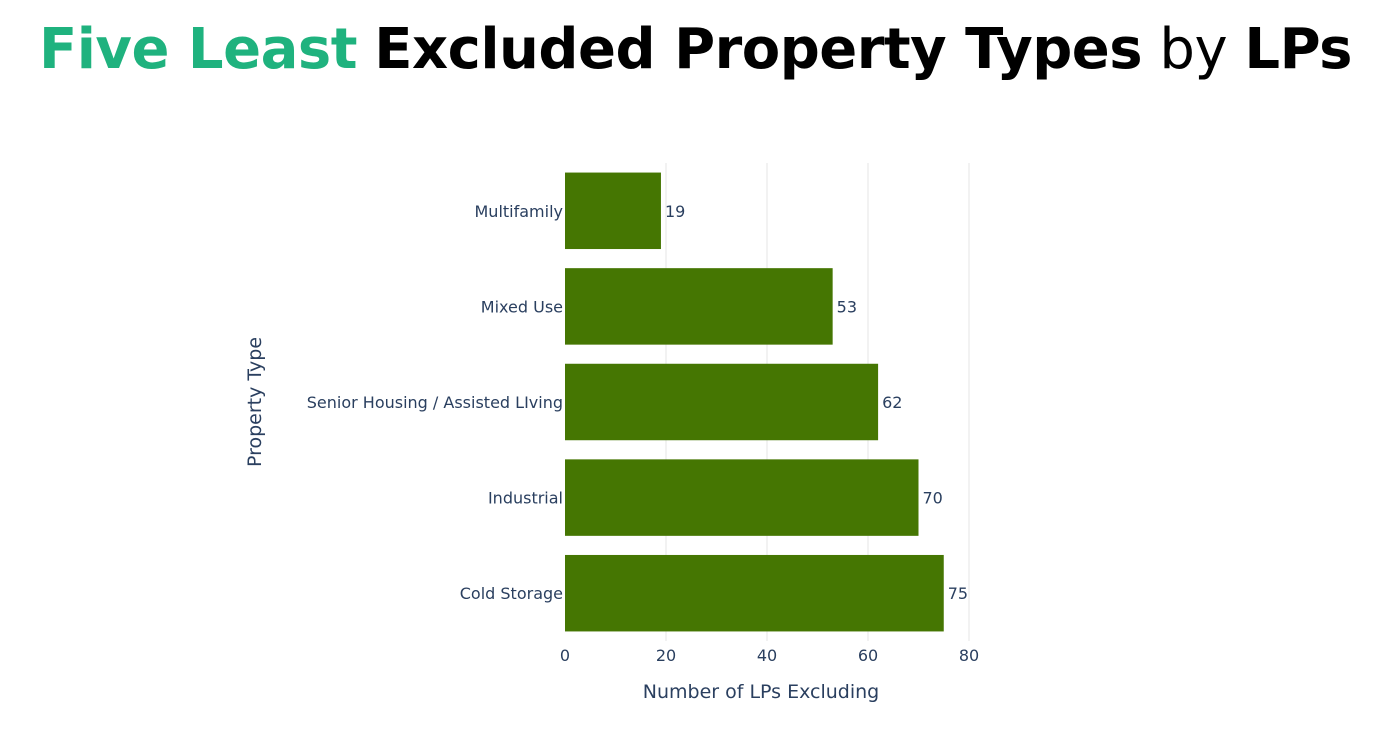  Describe the element at coordinates (754, 593) in the screenshot. I see `bar-cold-storage` at that location.